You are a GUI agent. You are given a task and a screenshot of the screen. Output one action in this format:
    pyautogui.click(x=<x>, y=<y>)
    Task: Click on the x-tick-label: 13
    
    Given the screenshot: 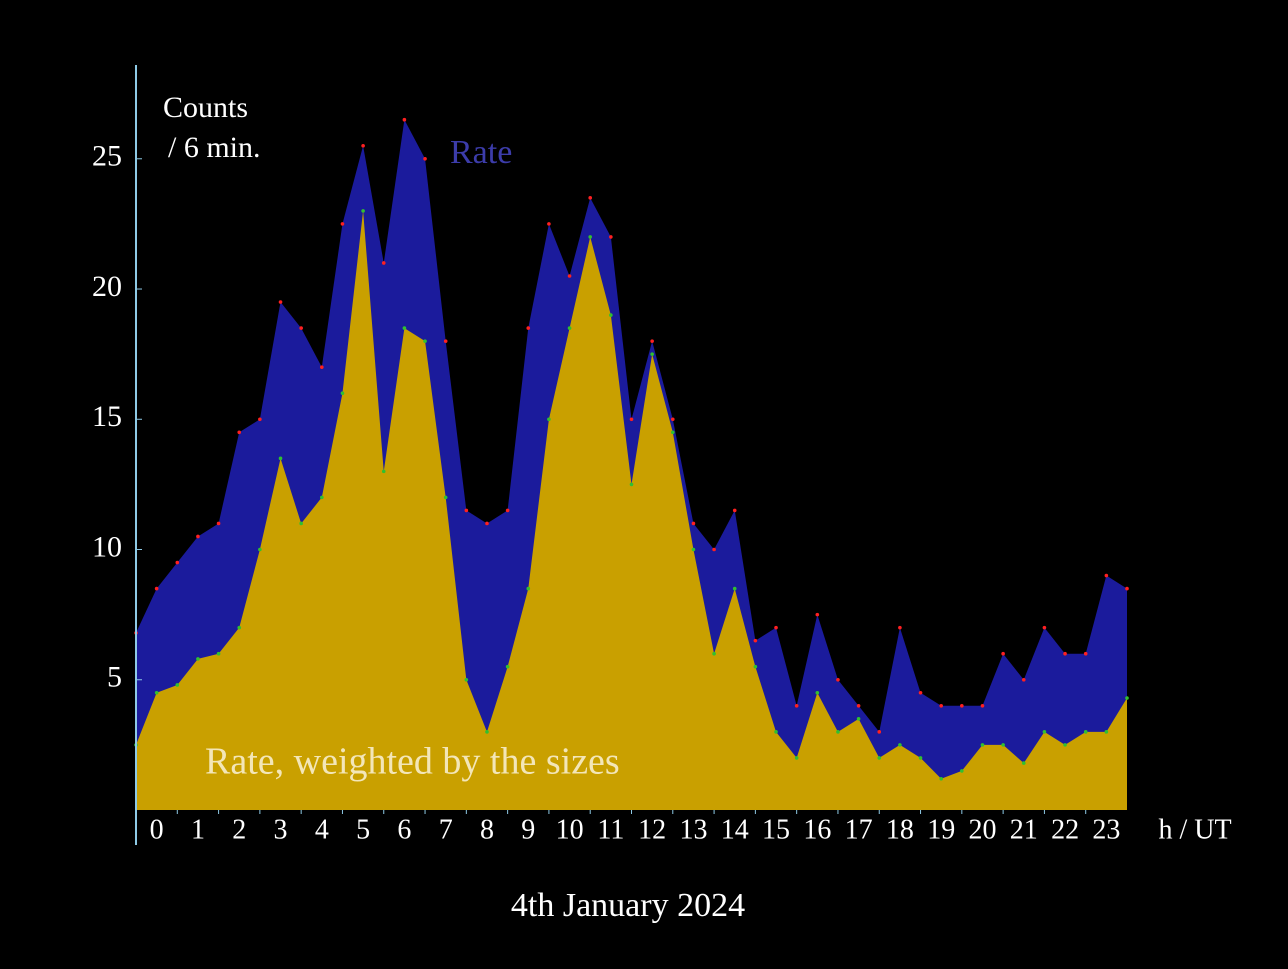 What is the action you would take?
    pyautogui.click(x=693, y=829)
    